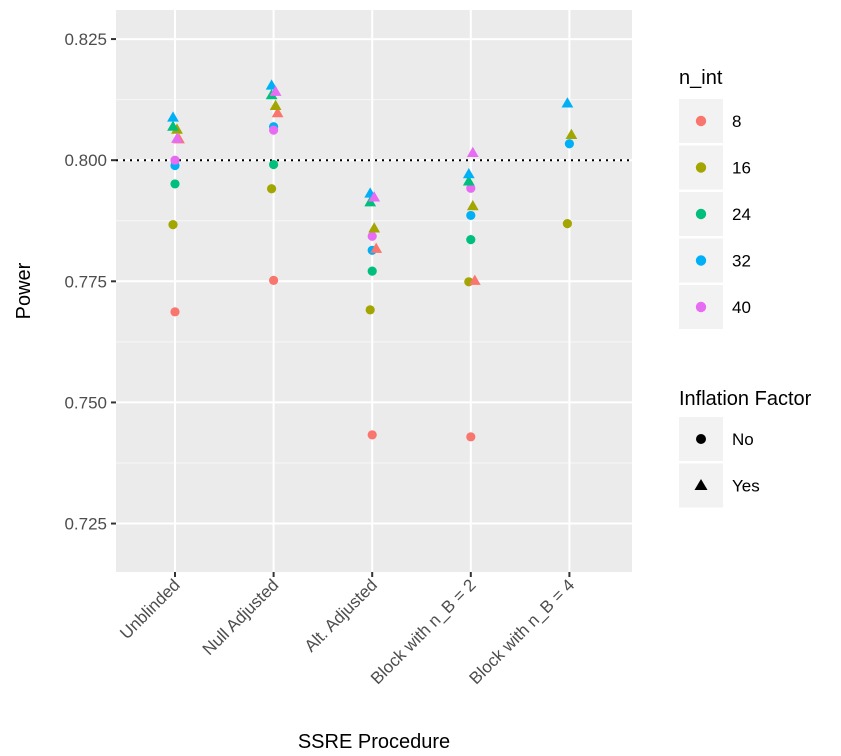 The height and width of the screenshot is (756, 841). Describe the element at coordinates (241, 617) in the screenshot. I see `x-tick-label: Null Adjusted` at that location.